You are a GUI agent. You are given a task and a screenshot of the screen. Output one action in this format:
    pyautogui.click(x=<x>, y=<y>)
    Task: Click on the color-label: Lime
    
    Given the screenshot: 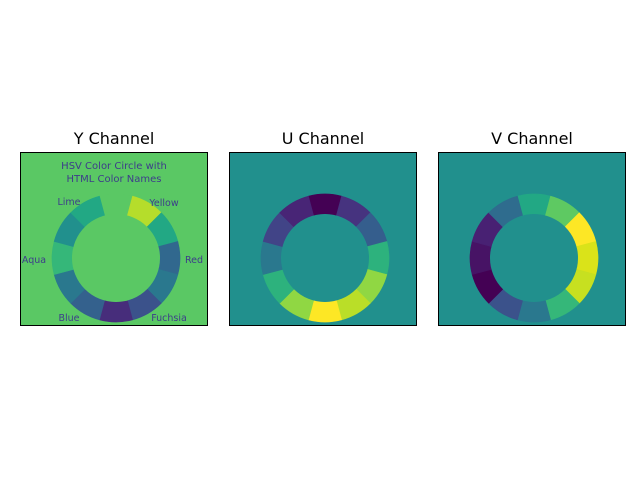 What is the action you would take?
    pyautogui.click(x=68, y=202)
    